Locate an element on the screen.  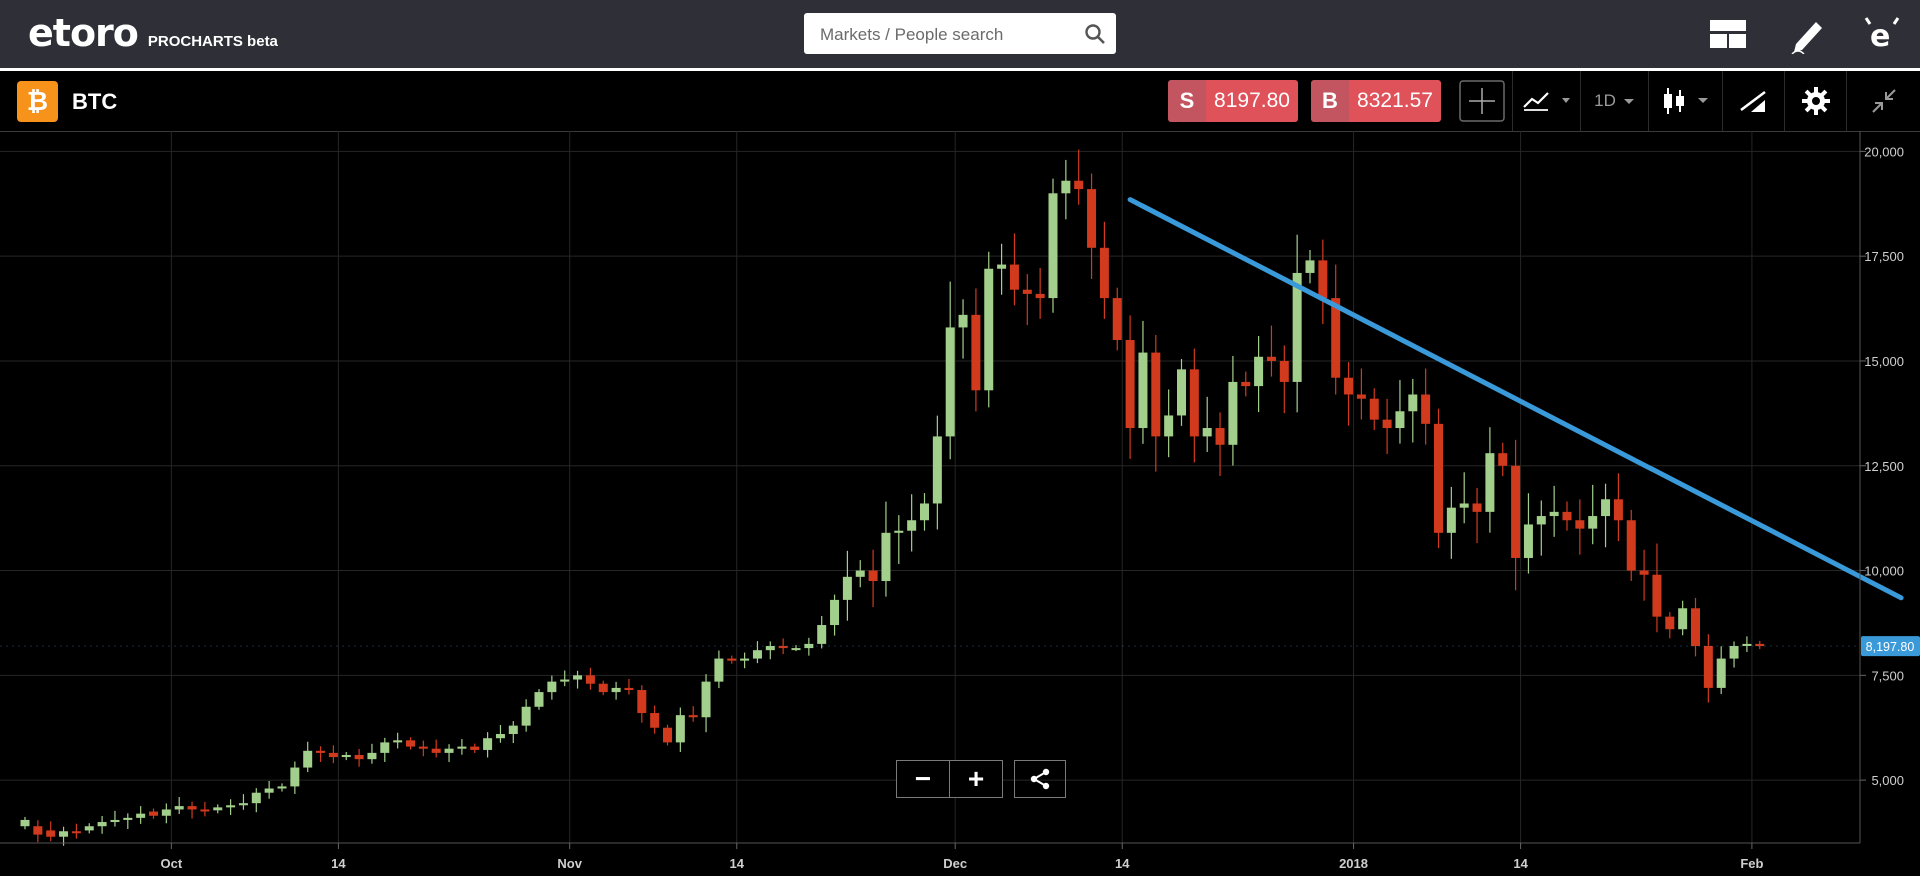
chevron-down-icon is located at coordinates (1628, 101).